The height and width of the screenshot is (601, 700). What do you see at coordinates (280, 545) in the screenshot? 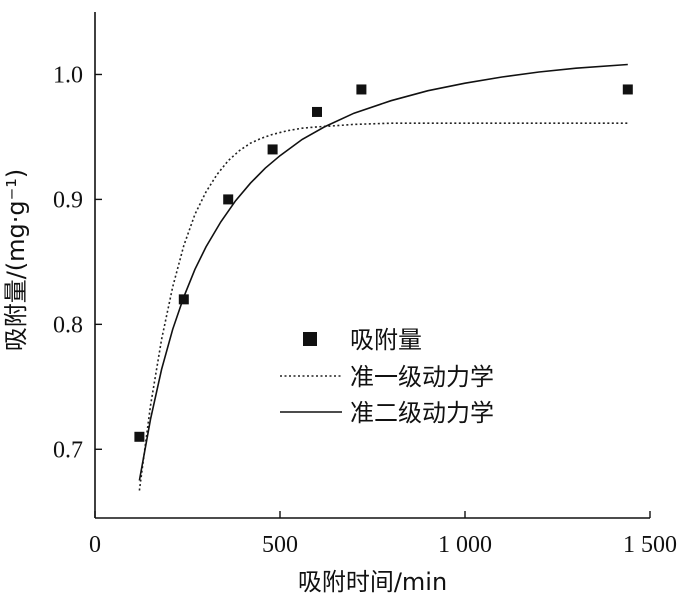
I see `x-tick-label-1: 500` at bounding box center [280, 545].